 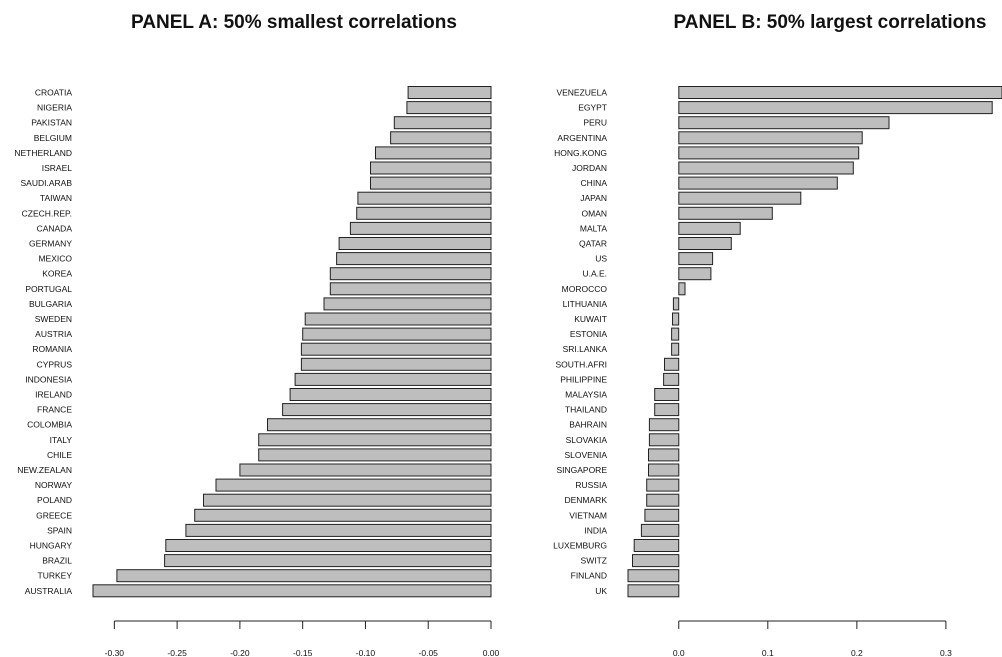 I want to click on panel-a-category-label: CZECH.REP., so click(x=47, y=213).